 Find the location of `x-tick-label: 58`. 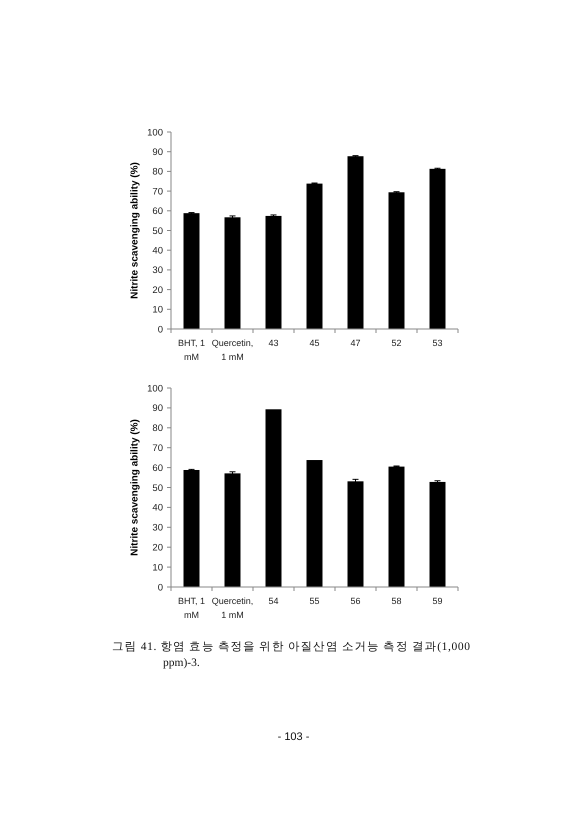

x-tick-label: 58 is located at coordinates (396, 601).